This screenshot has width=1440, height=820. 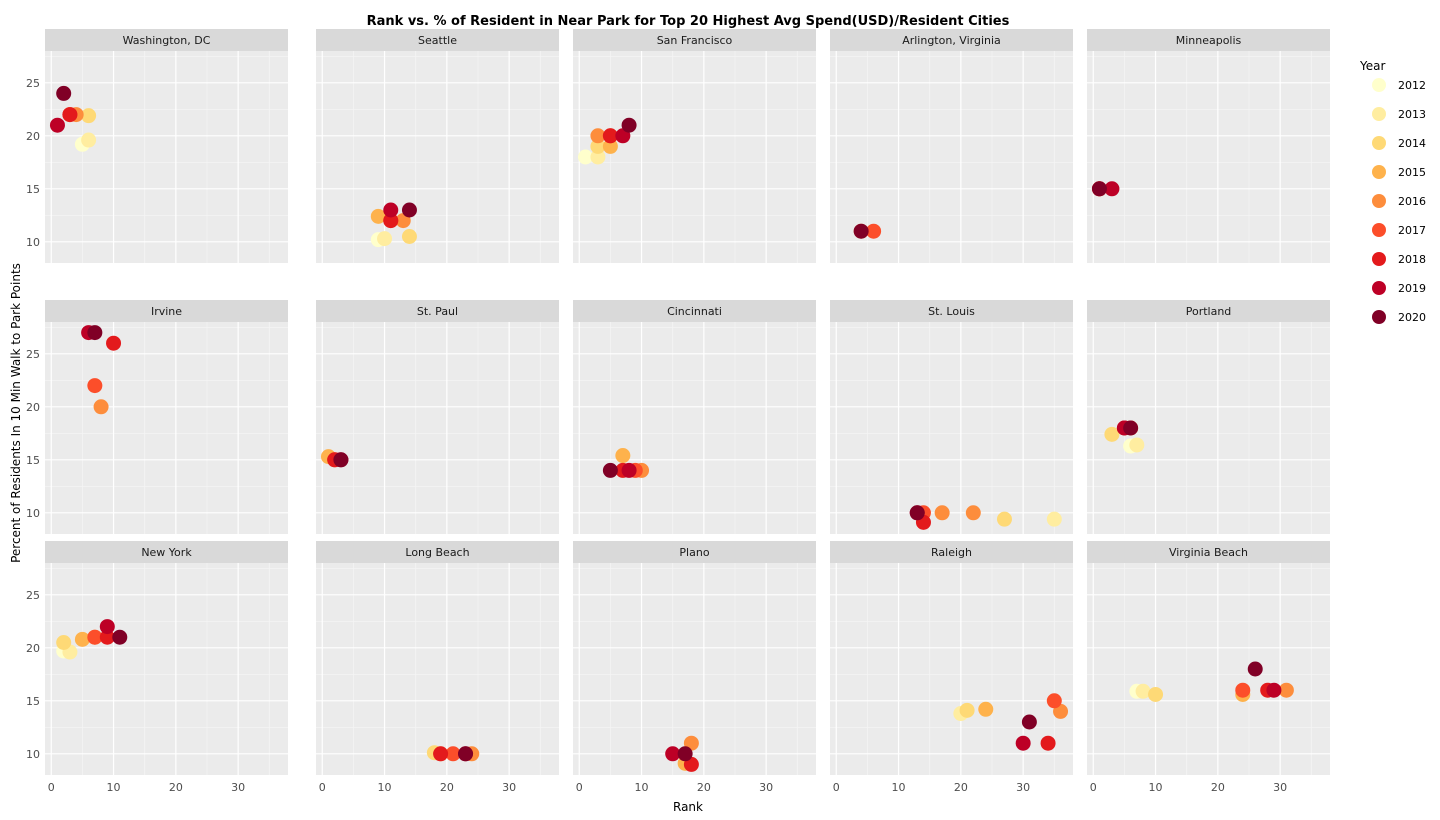 I want to click on facet-strip-label: Portland, so click(x=1209, y=311).